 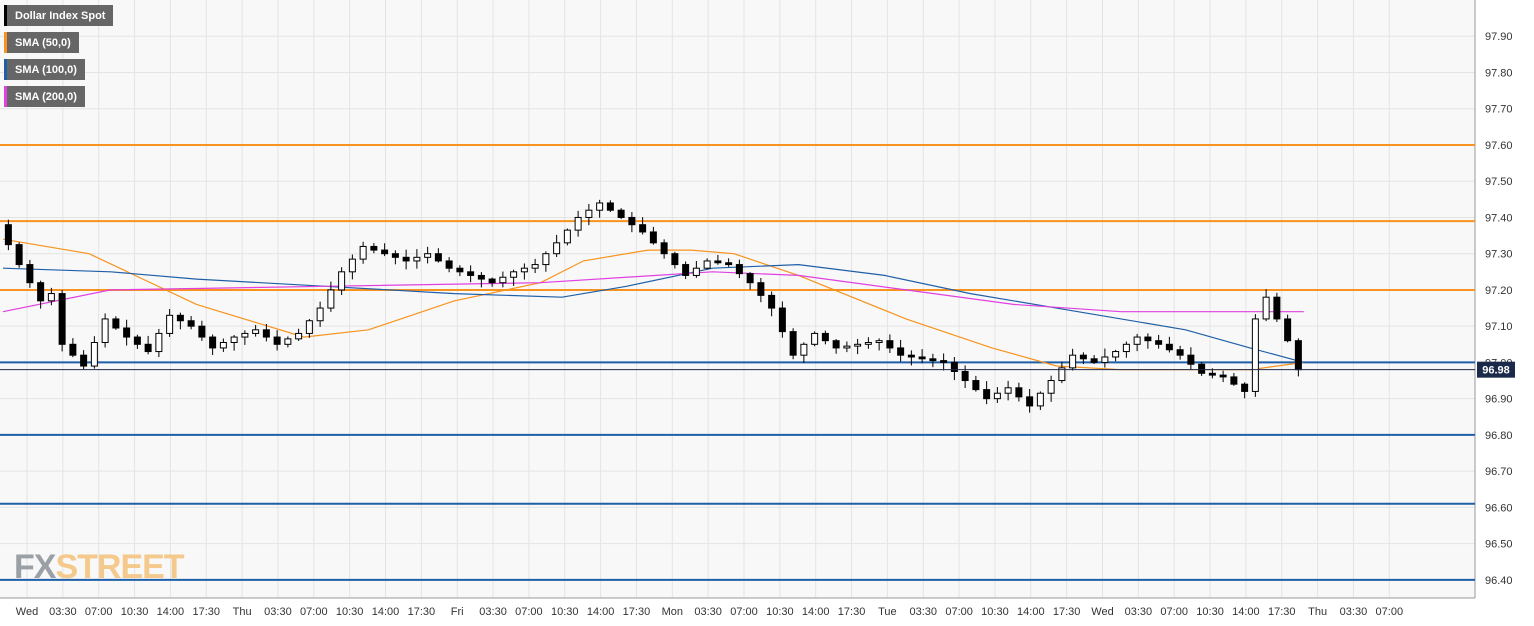 What do you see at coordinates (1499, 110) in the screenshot?
I see `y-tick-label: 97.70` at bounding box center [1499, 110].